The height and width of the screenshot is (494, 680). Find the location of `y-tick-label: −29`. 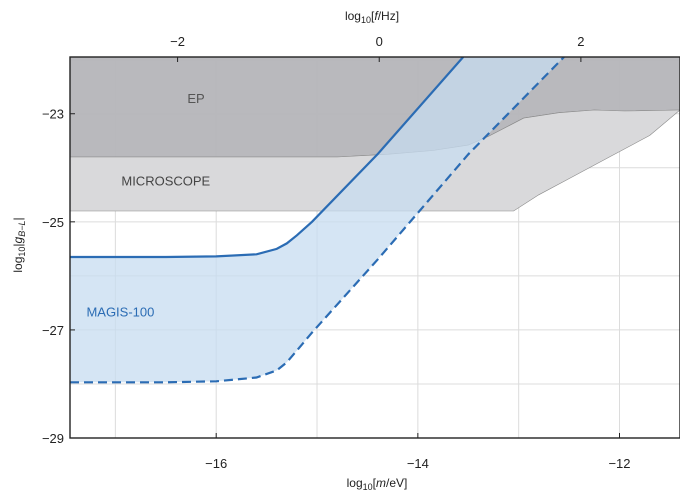

y-tick-label: −29 is located at coordinates (53, 438).